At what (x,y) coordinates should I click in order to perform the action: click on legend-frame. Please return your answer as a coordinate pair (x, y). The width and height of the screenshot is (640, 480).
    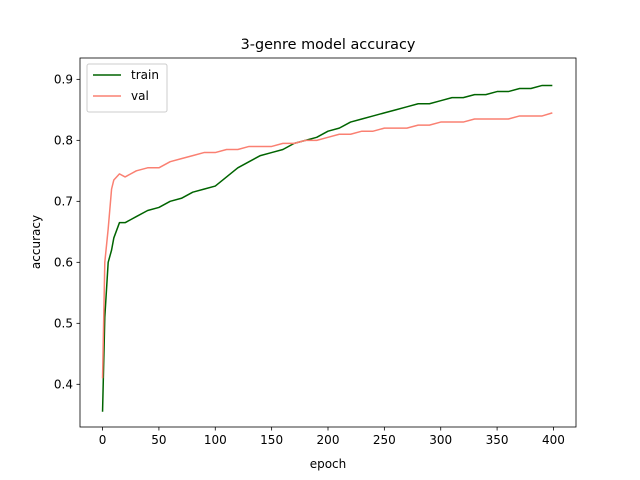
    Looking at the image, I should click on (127, 88).